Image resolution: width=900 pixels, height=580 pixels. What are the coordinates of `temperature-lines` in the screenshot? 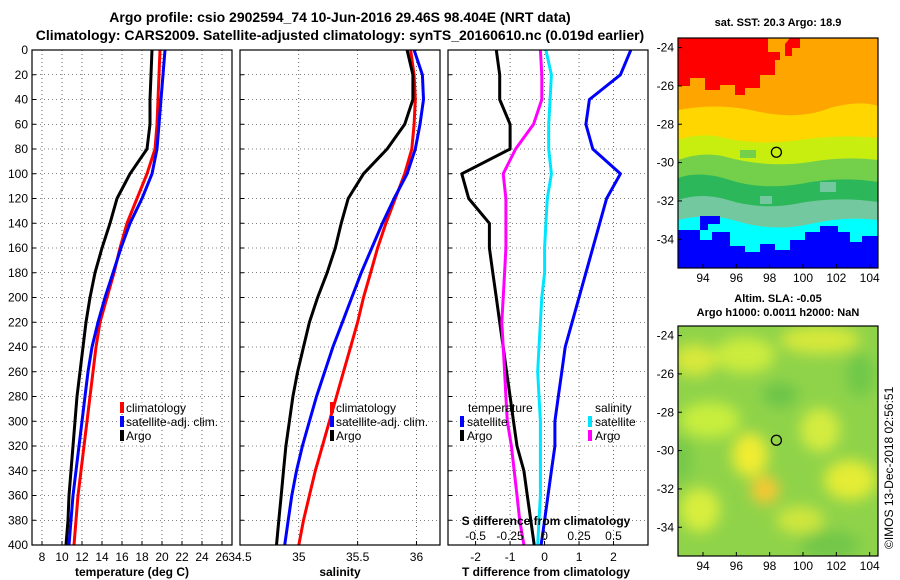 It's located at (115, 297).